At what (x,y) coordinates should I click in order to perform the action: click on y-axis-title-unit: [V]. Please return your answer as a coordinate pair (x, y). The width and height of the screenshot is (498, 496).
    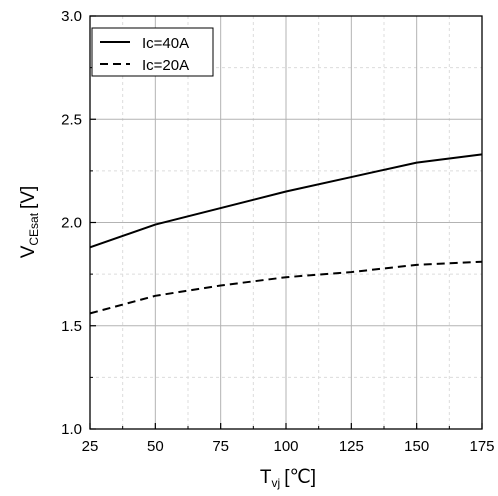
    Looking at the image, I should click on (28, 197).